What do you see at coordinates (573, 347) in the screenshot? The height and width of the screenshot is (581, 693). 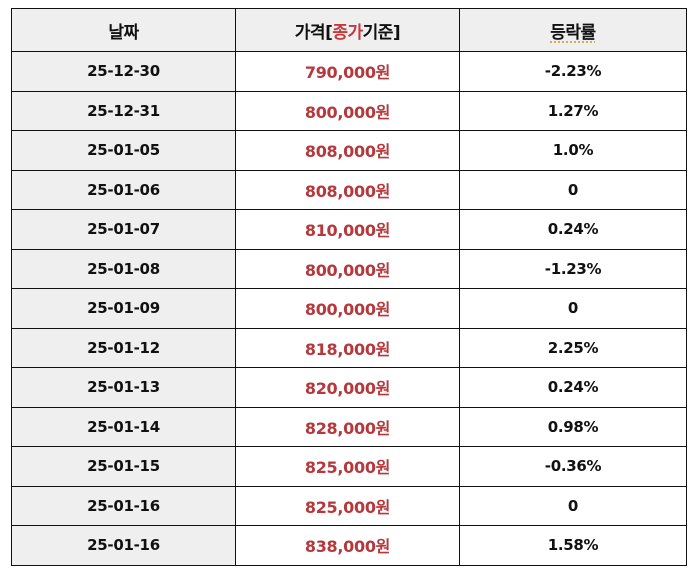 I see `cell-change: 2.25%` at bounding box center [573, 347].